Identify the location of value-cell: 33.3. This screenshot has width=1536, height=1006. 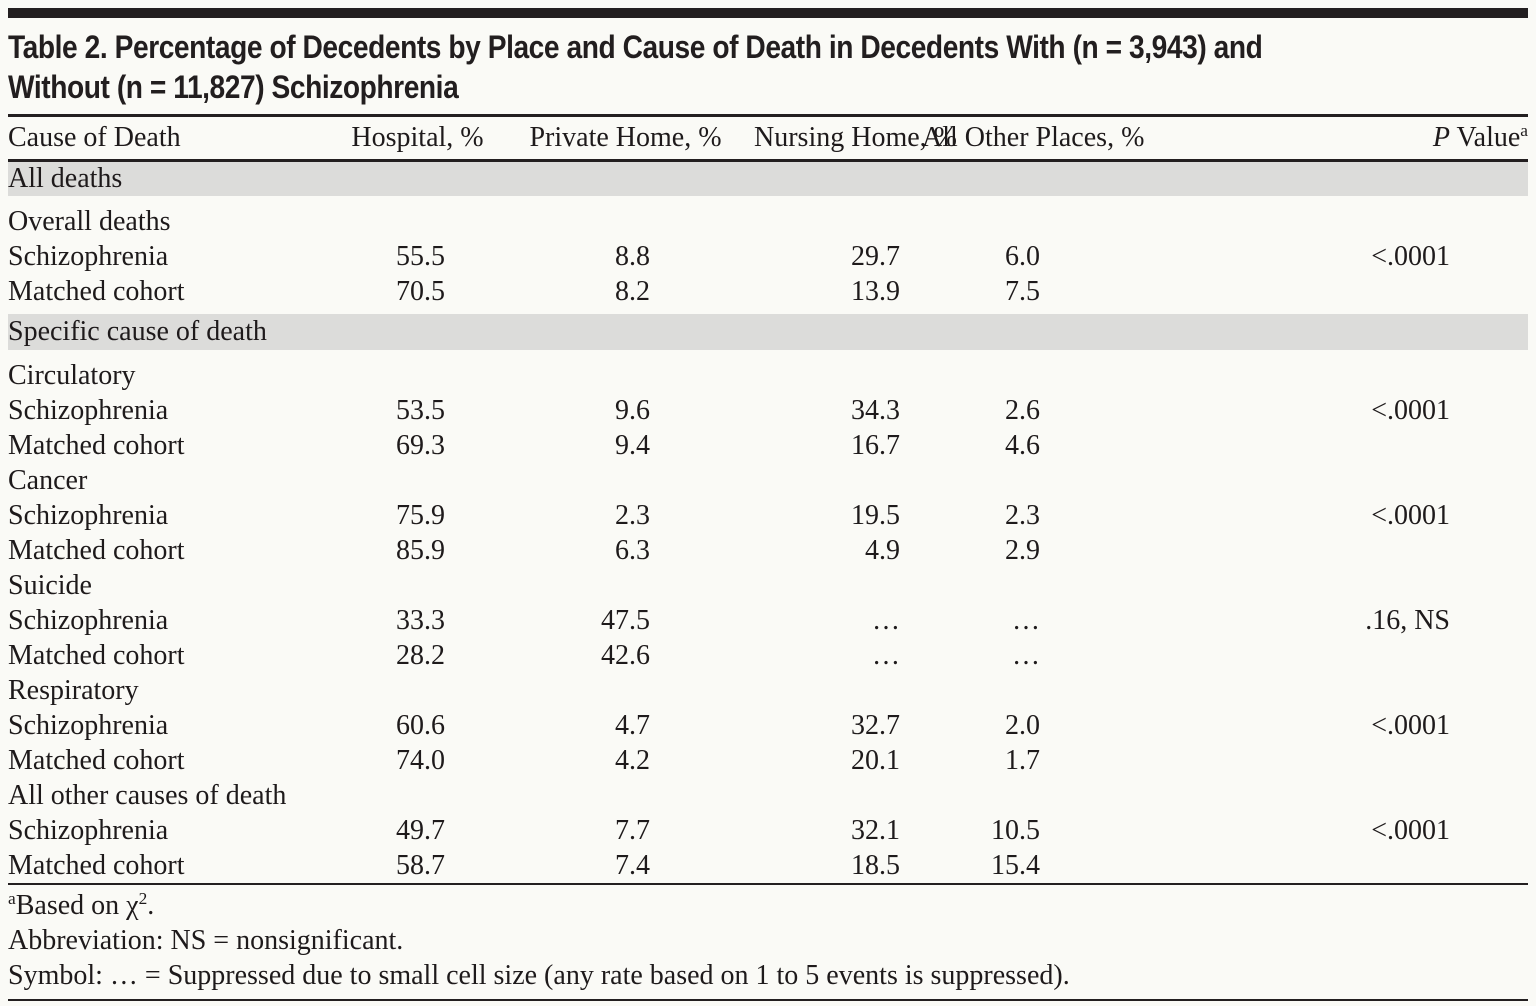
(420, 620).